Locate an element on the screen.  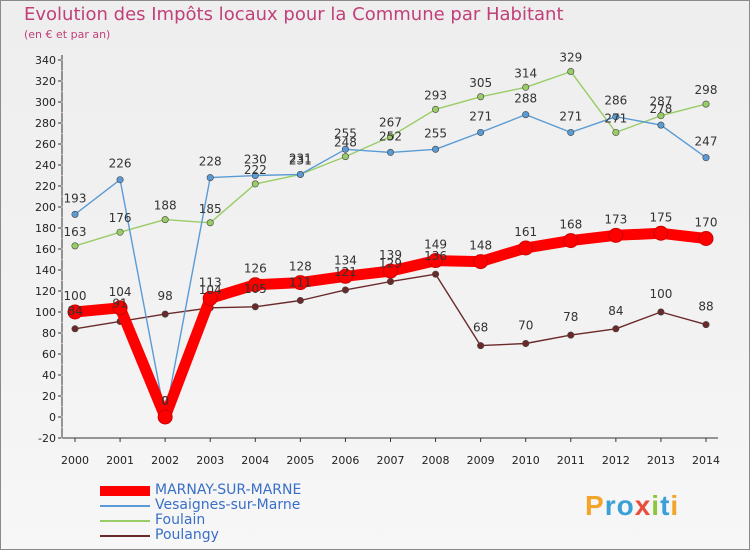
data-label: 278 is located at coordinates (660, 109).